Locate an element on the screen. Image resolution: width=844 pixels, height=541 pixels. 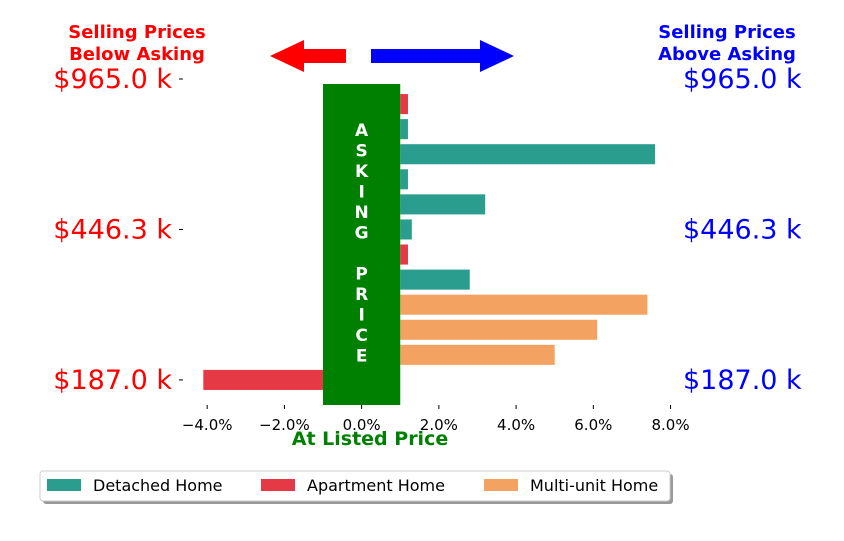
asking-letter-9: I is located at coordinates (361, 316).